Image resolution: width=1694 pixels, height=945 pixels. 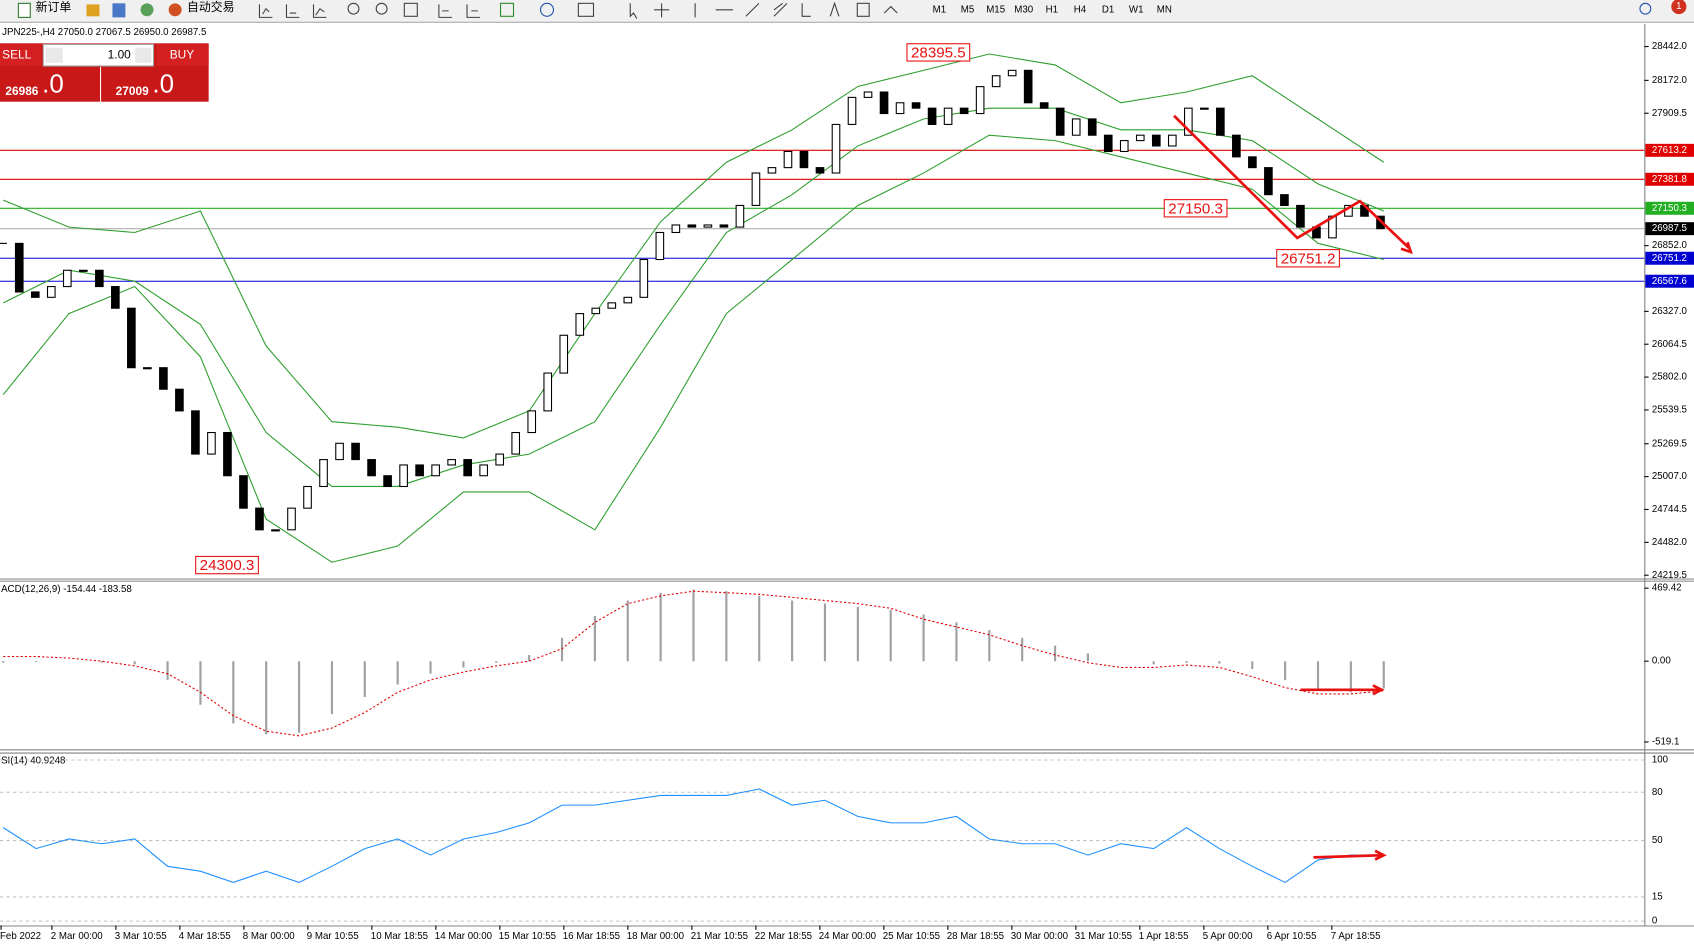 What do you see at coordinates (752, 9) in the screenshot?
I see `trendline-icon` at bounding box center [752, 9].